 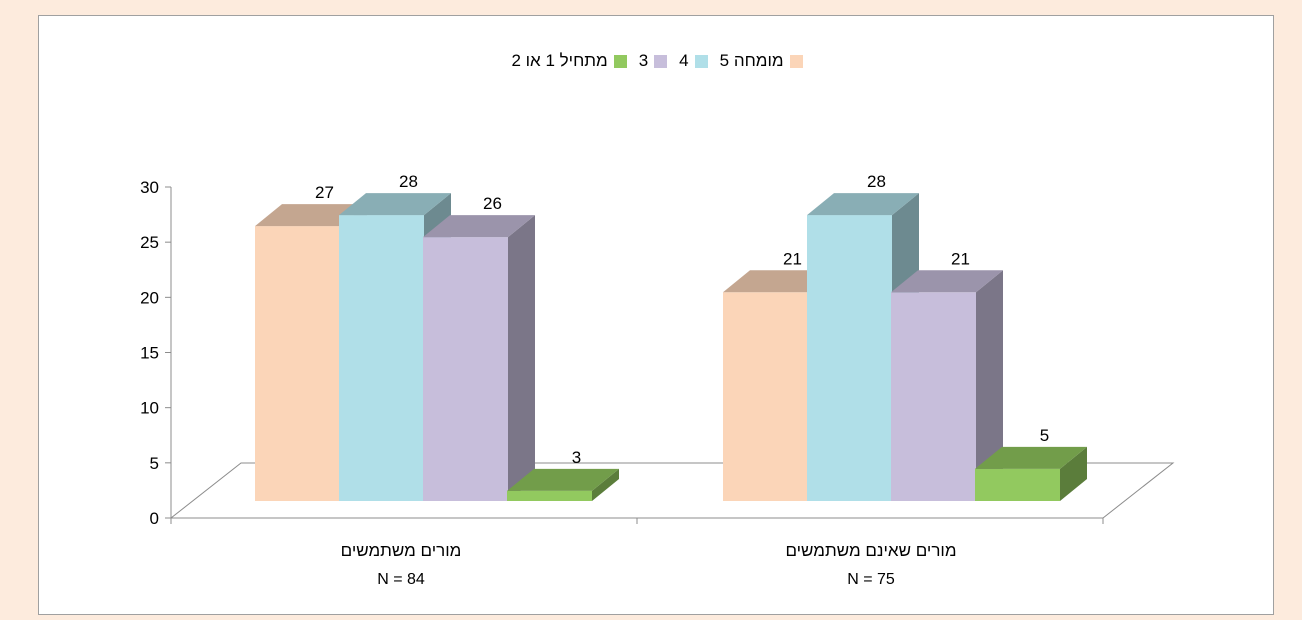 I want to click on y-tick-label: 20, so click(x=149, y=297).